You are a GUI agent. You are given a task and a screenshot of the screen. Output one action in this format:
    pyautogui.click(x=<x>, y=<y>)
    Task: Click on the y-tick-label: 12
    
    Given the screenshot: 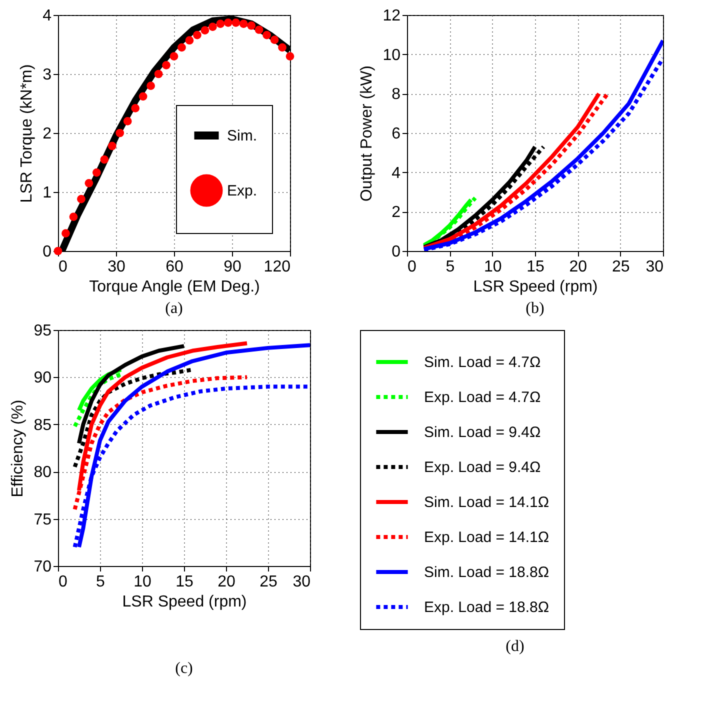 What is the action you would take?
    pyautogui.click(x=391, y=16)
    